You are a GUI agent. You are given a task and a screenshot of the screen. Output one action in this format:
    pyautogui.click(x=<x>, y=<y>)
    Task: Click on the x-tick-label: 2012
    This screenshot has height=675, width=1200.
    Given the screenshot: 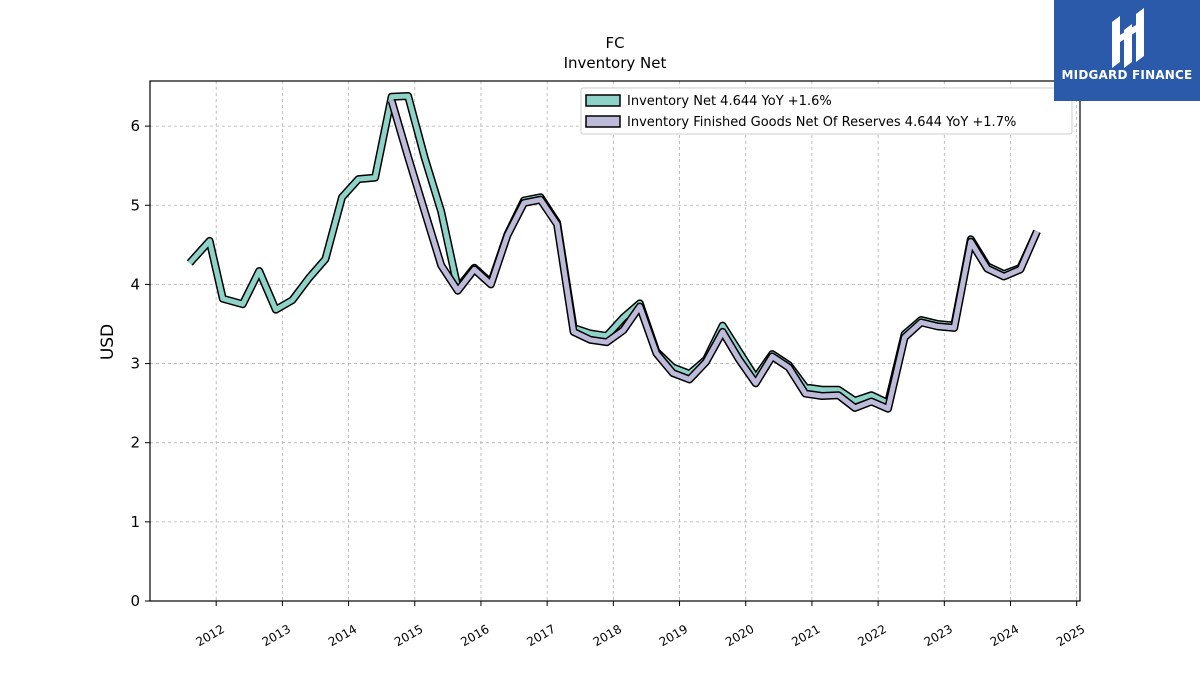 What is the action you would take?
    pyautogui.click(x=209, y=635)
    